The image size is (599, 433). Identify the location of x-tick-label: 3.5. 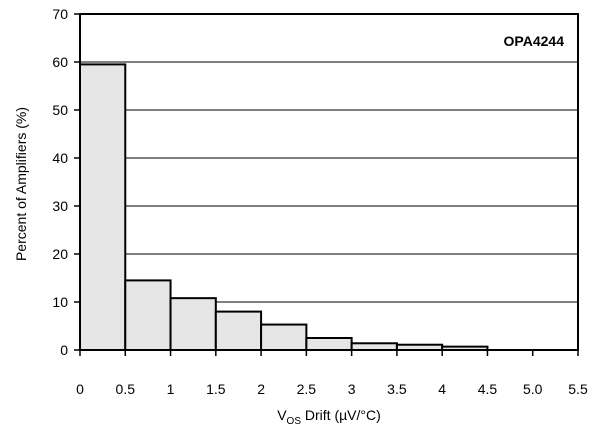
(397, 389).